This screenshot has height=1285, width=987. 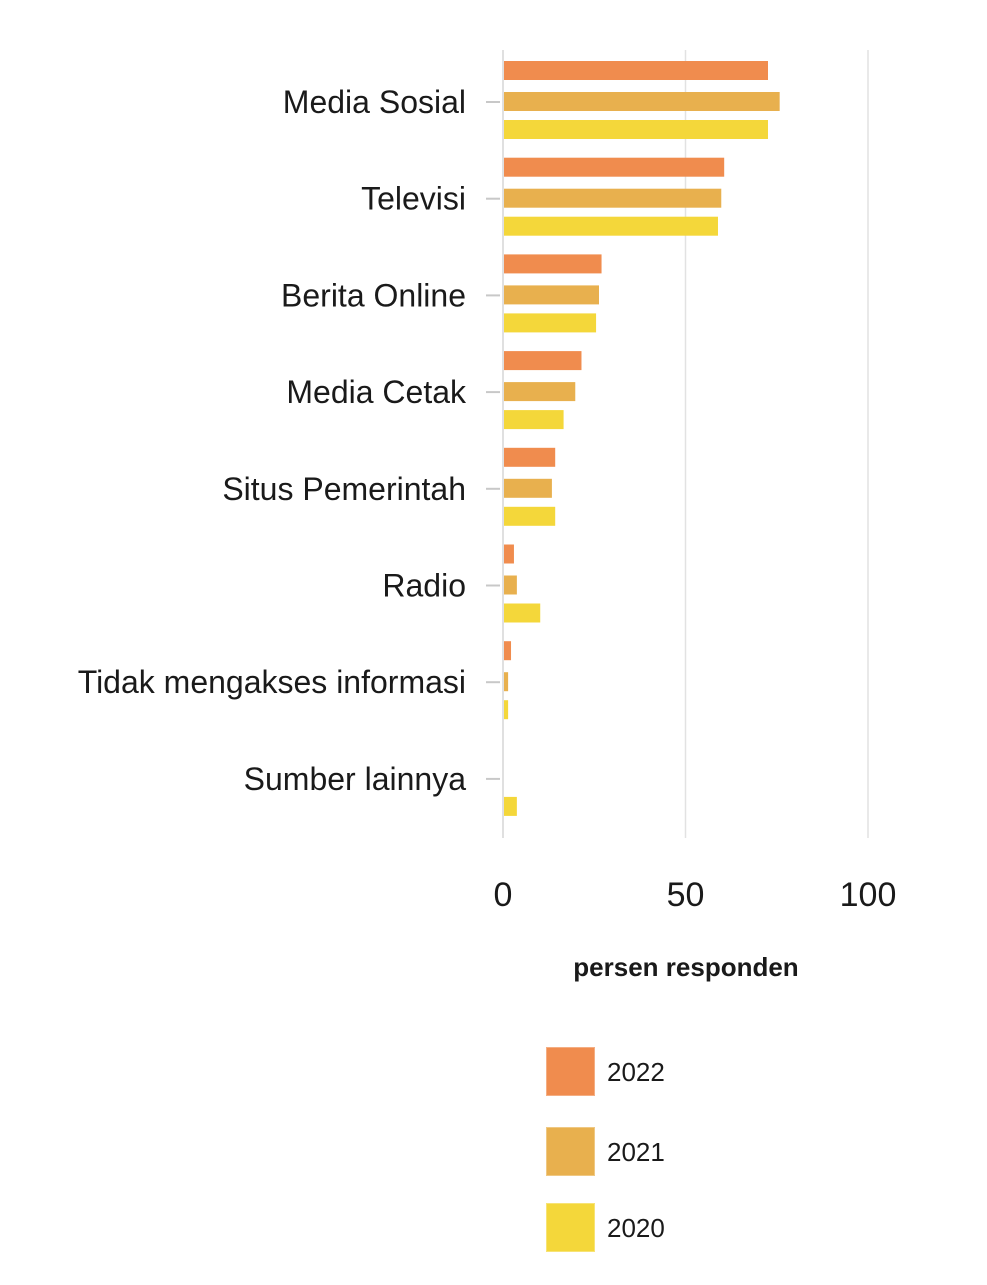 What do you see at coordinates (373, 295) in the screenshot?
I see `category-label: Berita Online` at bounding box center [373, 295].